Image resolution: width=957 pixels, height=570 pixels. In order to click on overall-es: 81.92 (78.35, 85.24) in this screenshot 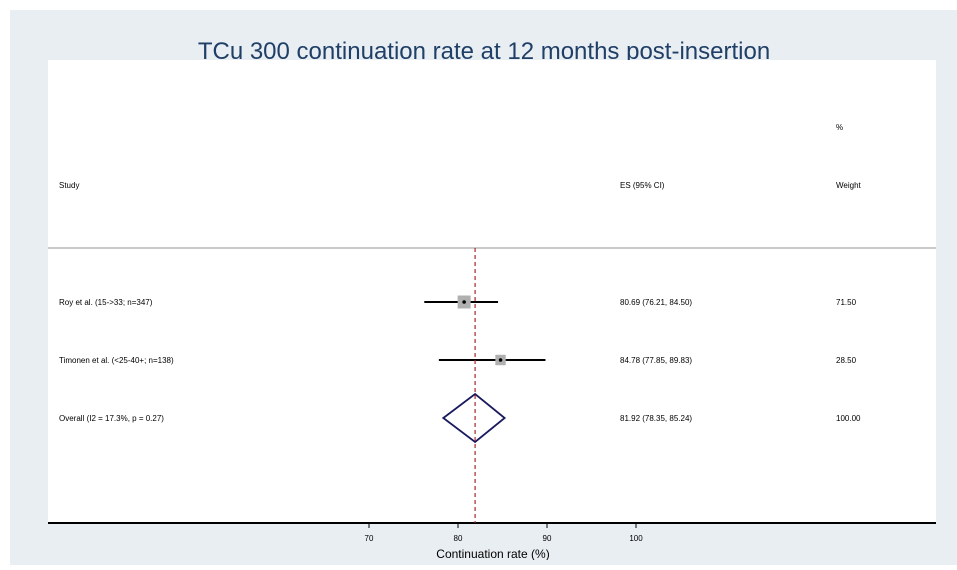, I will do `click(656, 418)`.